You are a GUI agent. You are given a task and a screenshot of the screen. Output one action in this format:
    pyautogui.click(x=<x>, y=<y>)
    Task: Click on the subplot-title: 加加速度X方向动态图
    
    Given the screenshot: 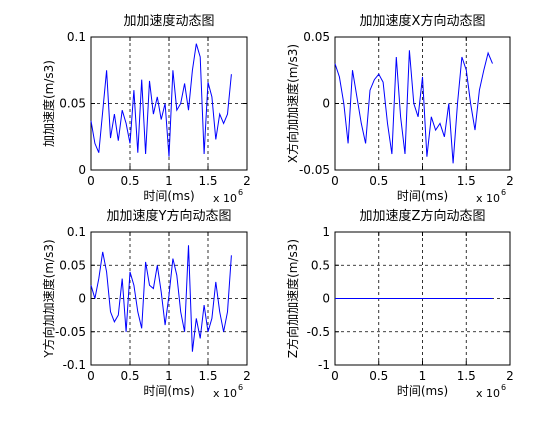 What is the action you would take?
    pyautogui.click(x=423, y=21)
    